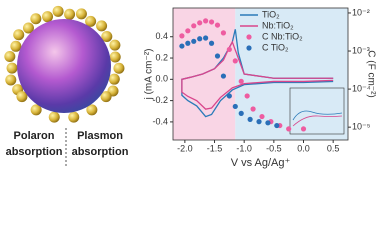  I want to click on cv-curve, so click(257, 75).